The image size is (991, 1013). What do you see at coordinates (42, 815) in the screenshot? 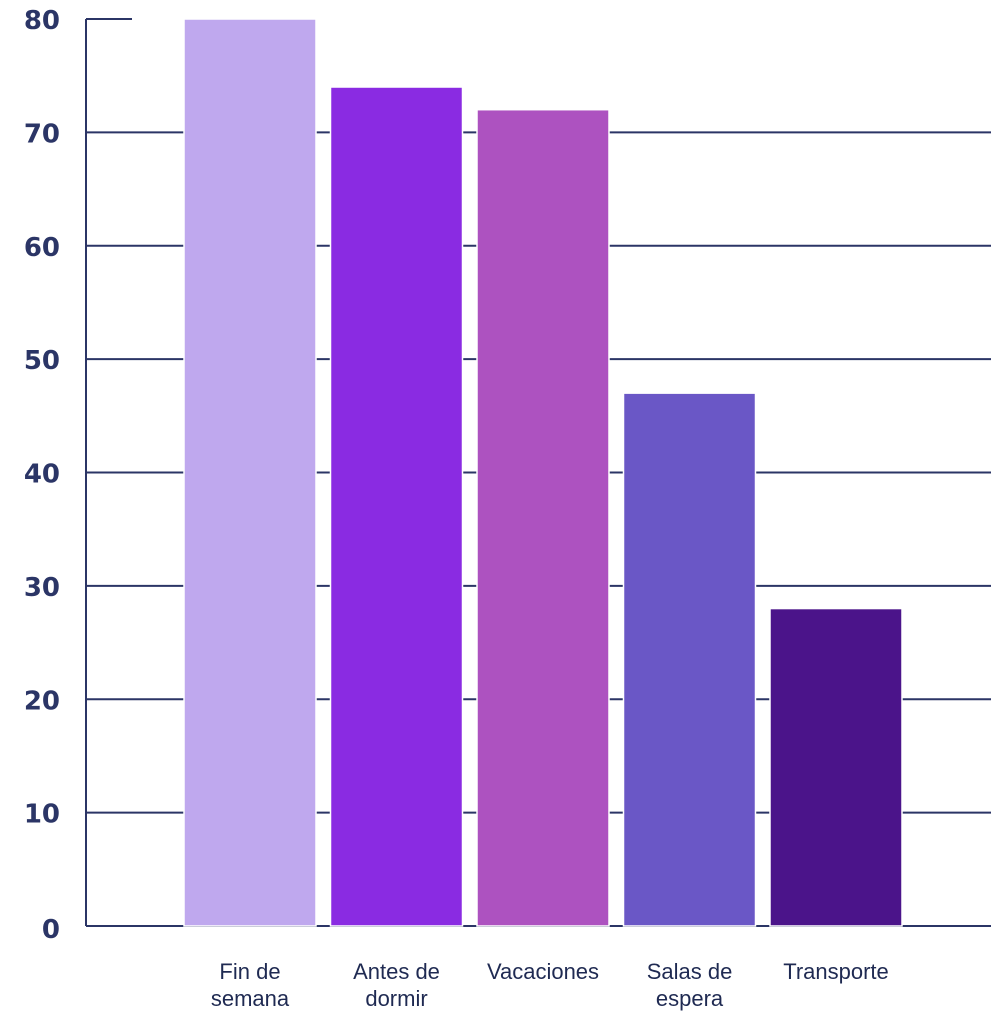
I see `y-tick-label-10: 10` at bounding box center [42, 815].